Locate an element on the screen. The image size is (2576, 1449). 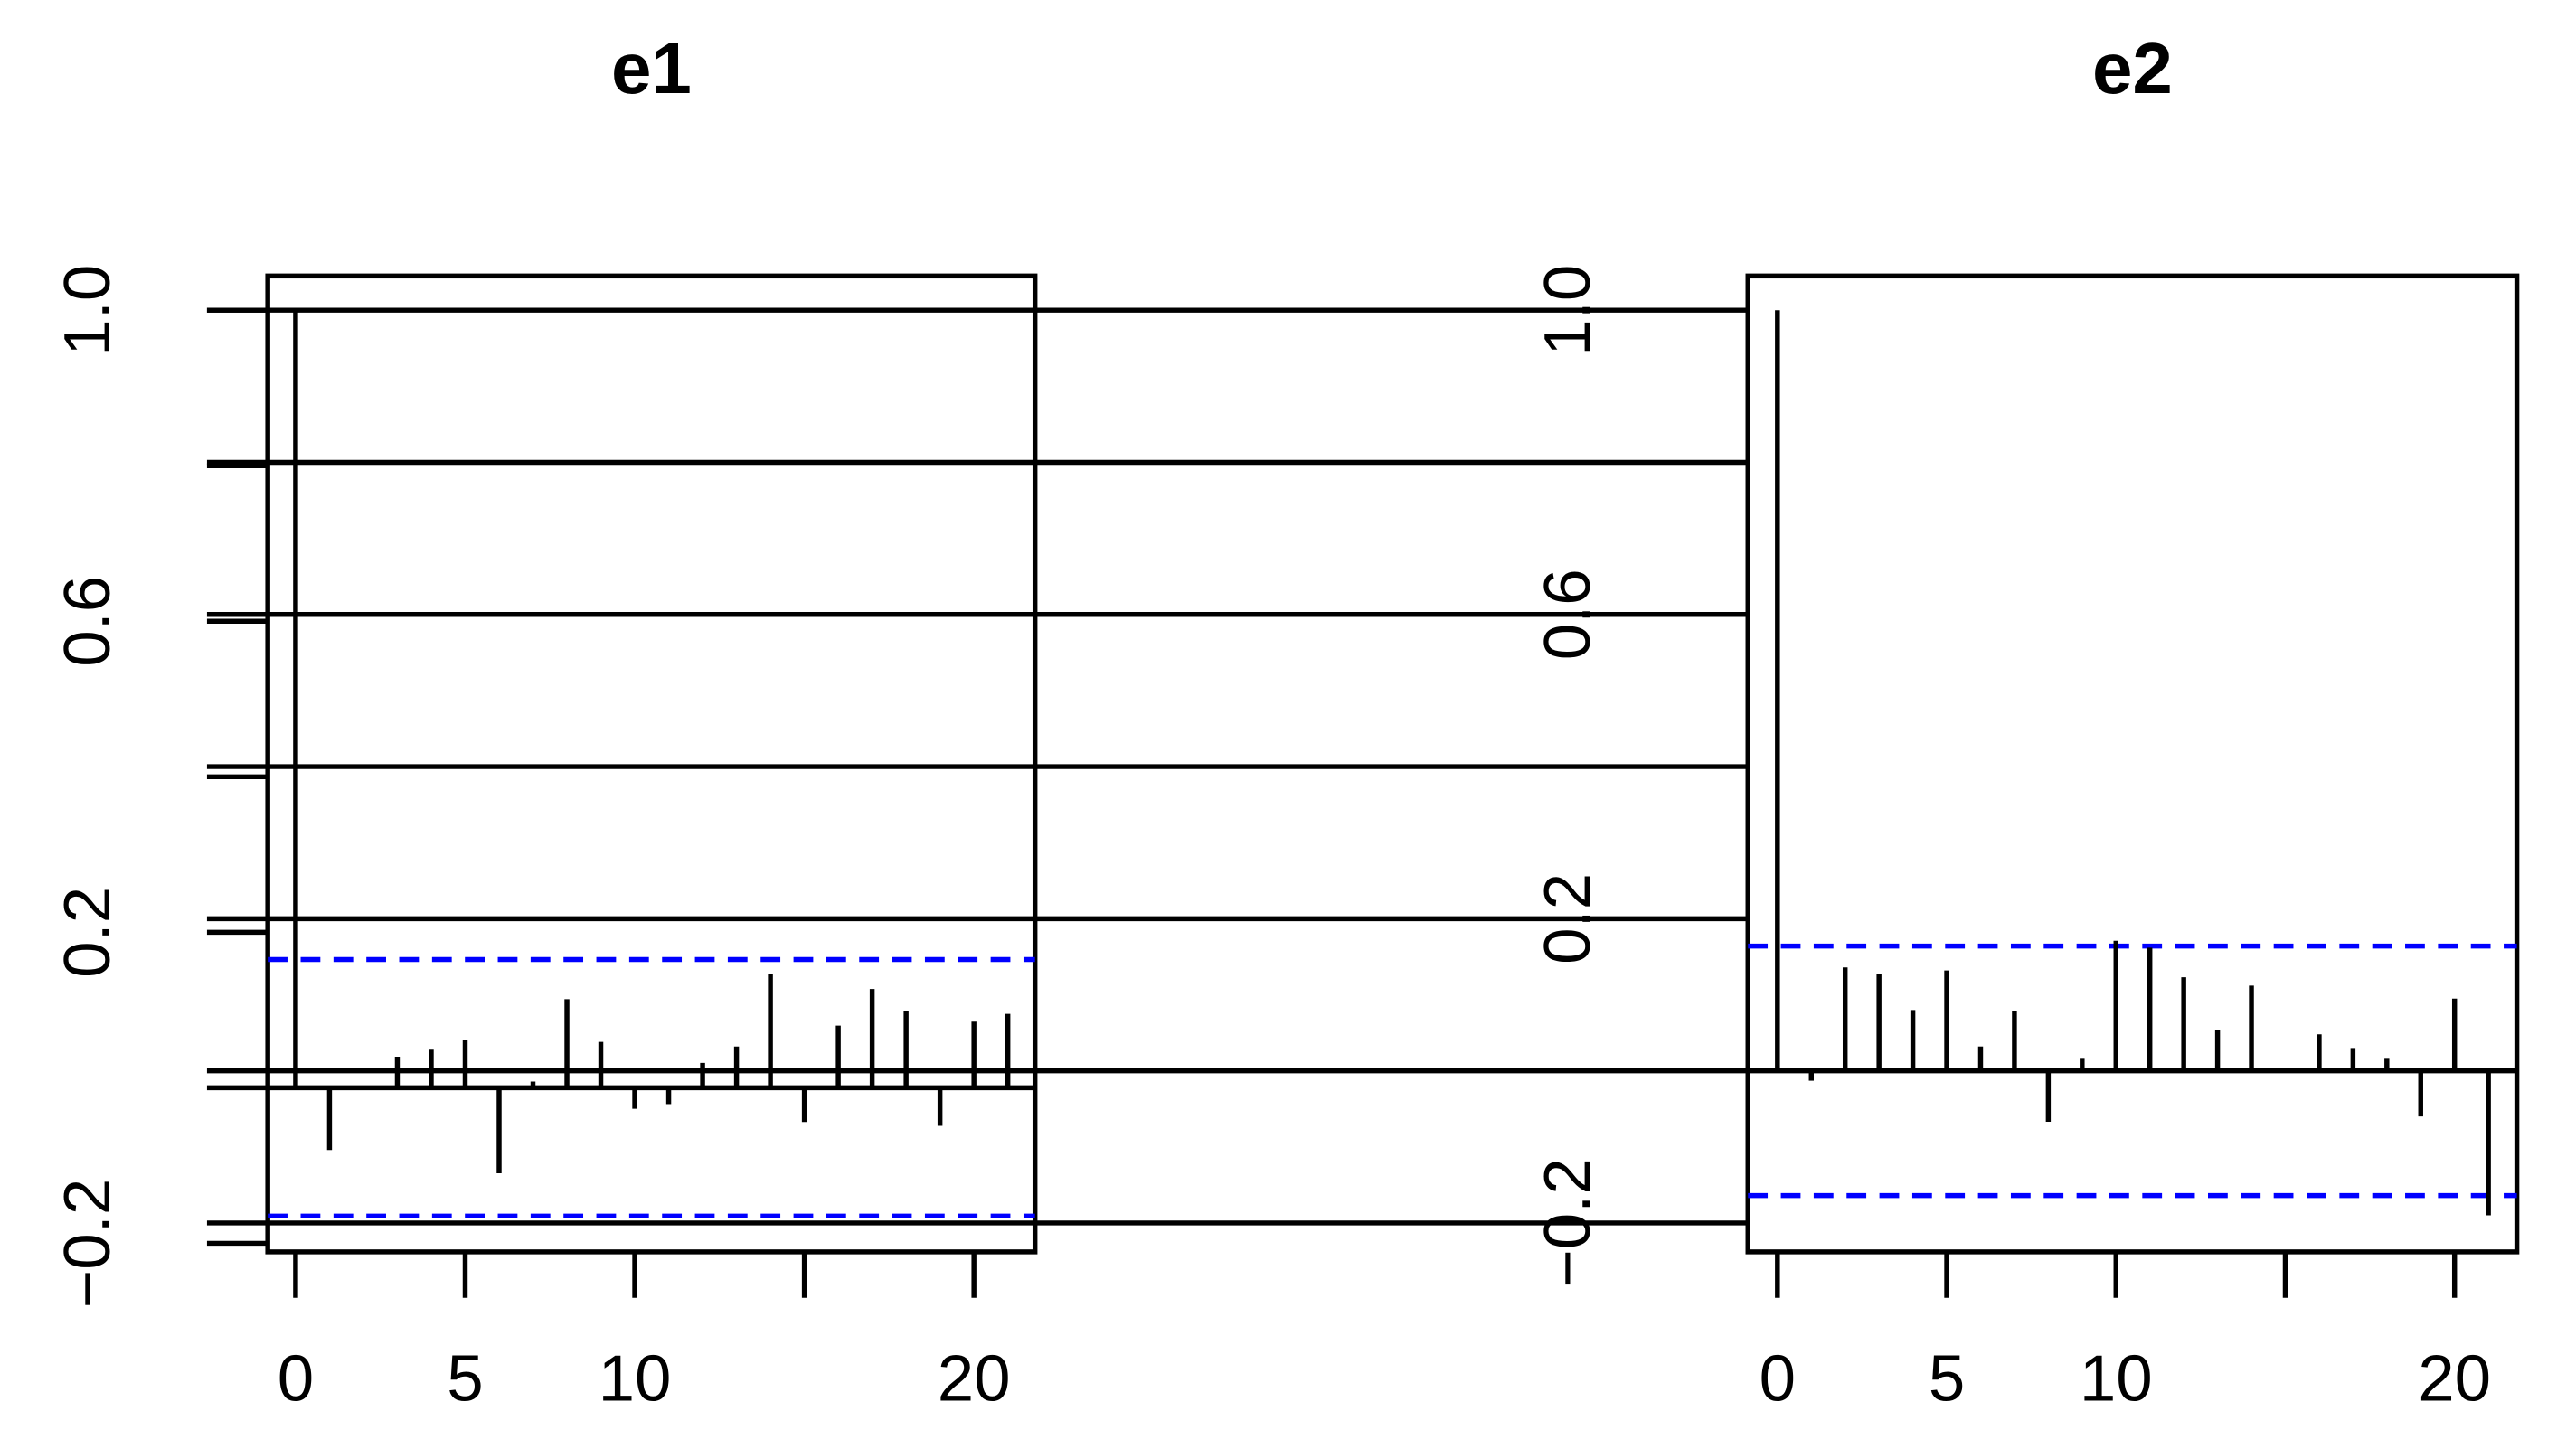
chart-title: e2 is located at coordinates (2133, 68).